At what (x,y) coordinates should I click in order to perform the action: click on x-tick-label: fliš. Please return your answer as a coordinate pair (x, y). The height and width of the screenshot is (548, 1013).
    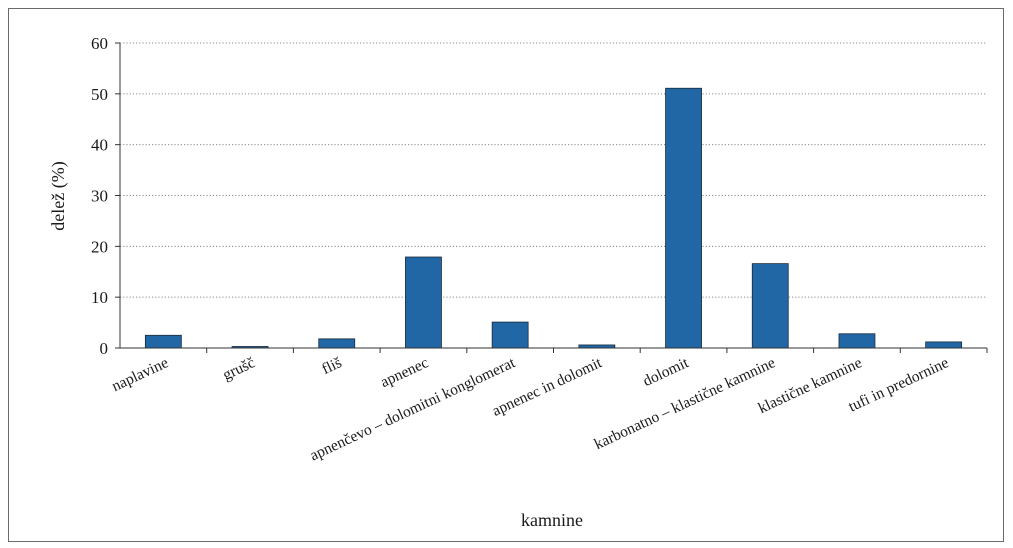
    Looking at the image, I should click on (331, 366).